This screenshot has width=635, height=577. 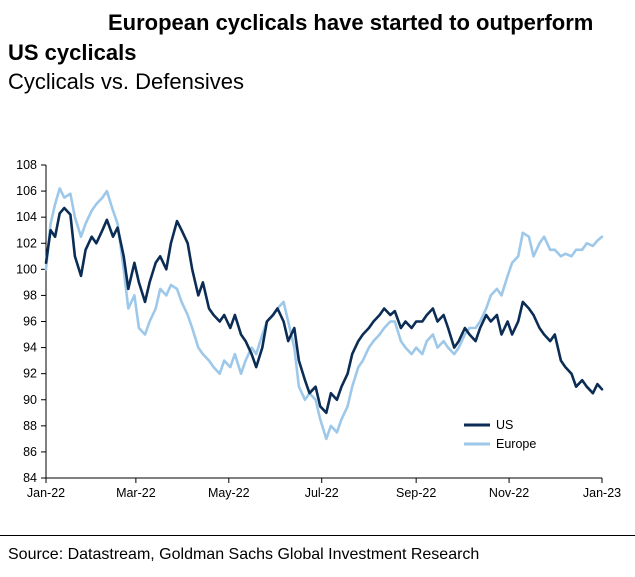 I want to click on y-tick-label: 98, so click(x=30, y=295).